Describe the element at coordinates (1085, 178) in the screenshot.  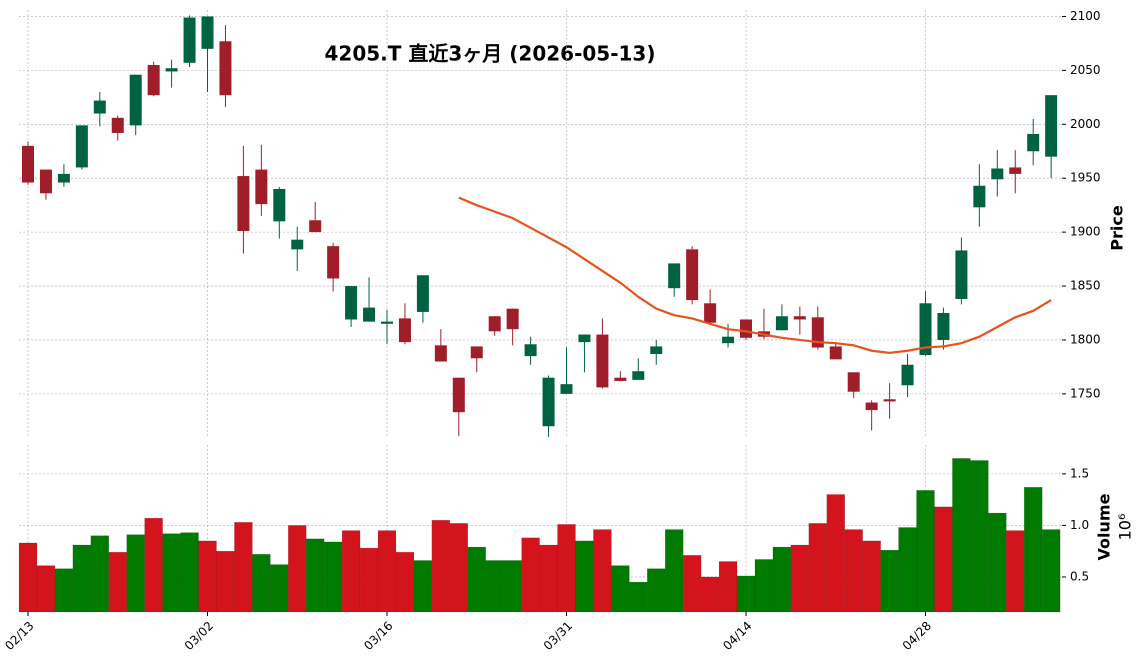
I see `y-tick-label: 1950` at that location.